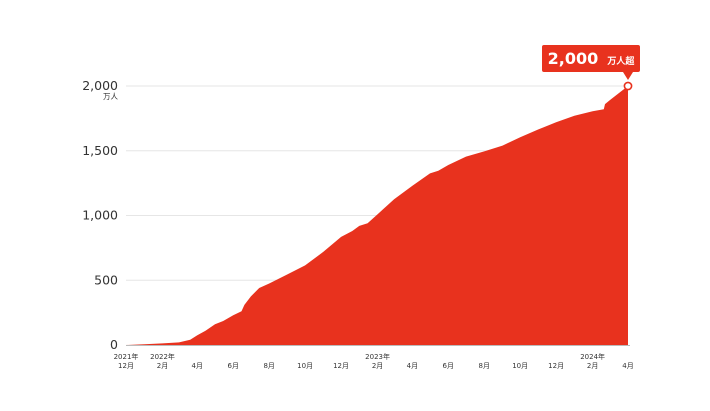 This screenshot has width=710, height=411. I want to click on callout-number: 2,000, so click(573, 58).